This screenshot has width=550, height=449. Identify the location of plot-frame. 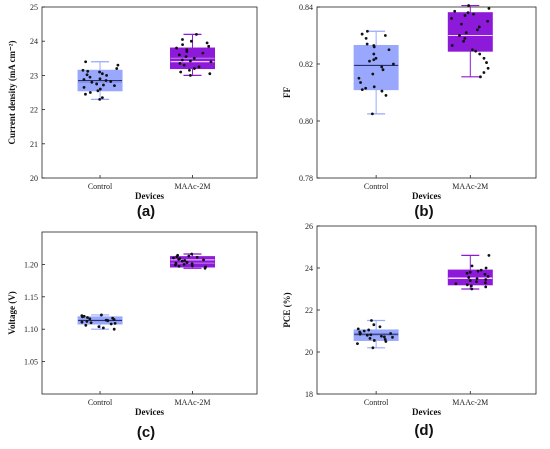
(149, 313).